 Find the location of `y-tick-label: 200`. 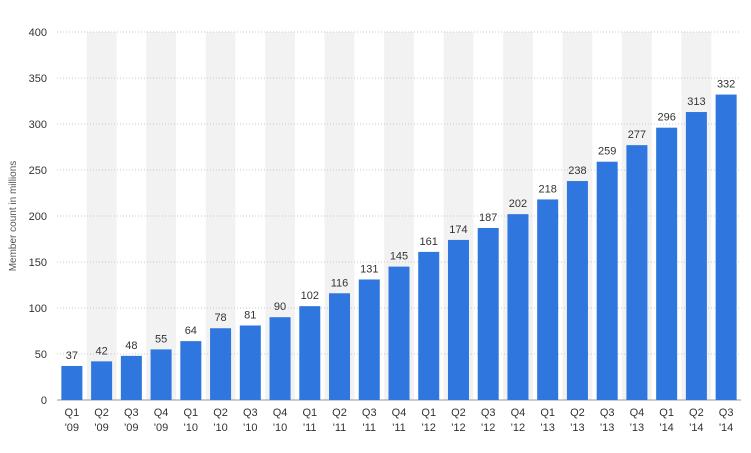

y-tick-label: 200 is located at coordinates (38, 217).